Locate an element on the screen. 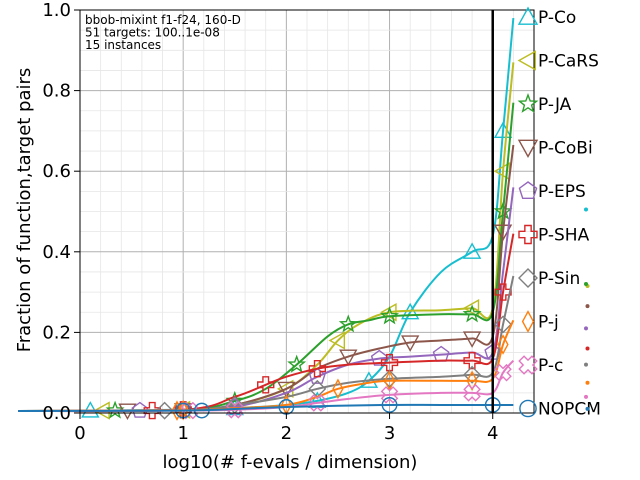 The width and height of the screenshot is (640, 480). legend-label: P-EPS is located at coordinates (562, 192).